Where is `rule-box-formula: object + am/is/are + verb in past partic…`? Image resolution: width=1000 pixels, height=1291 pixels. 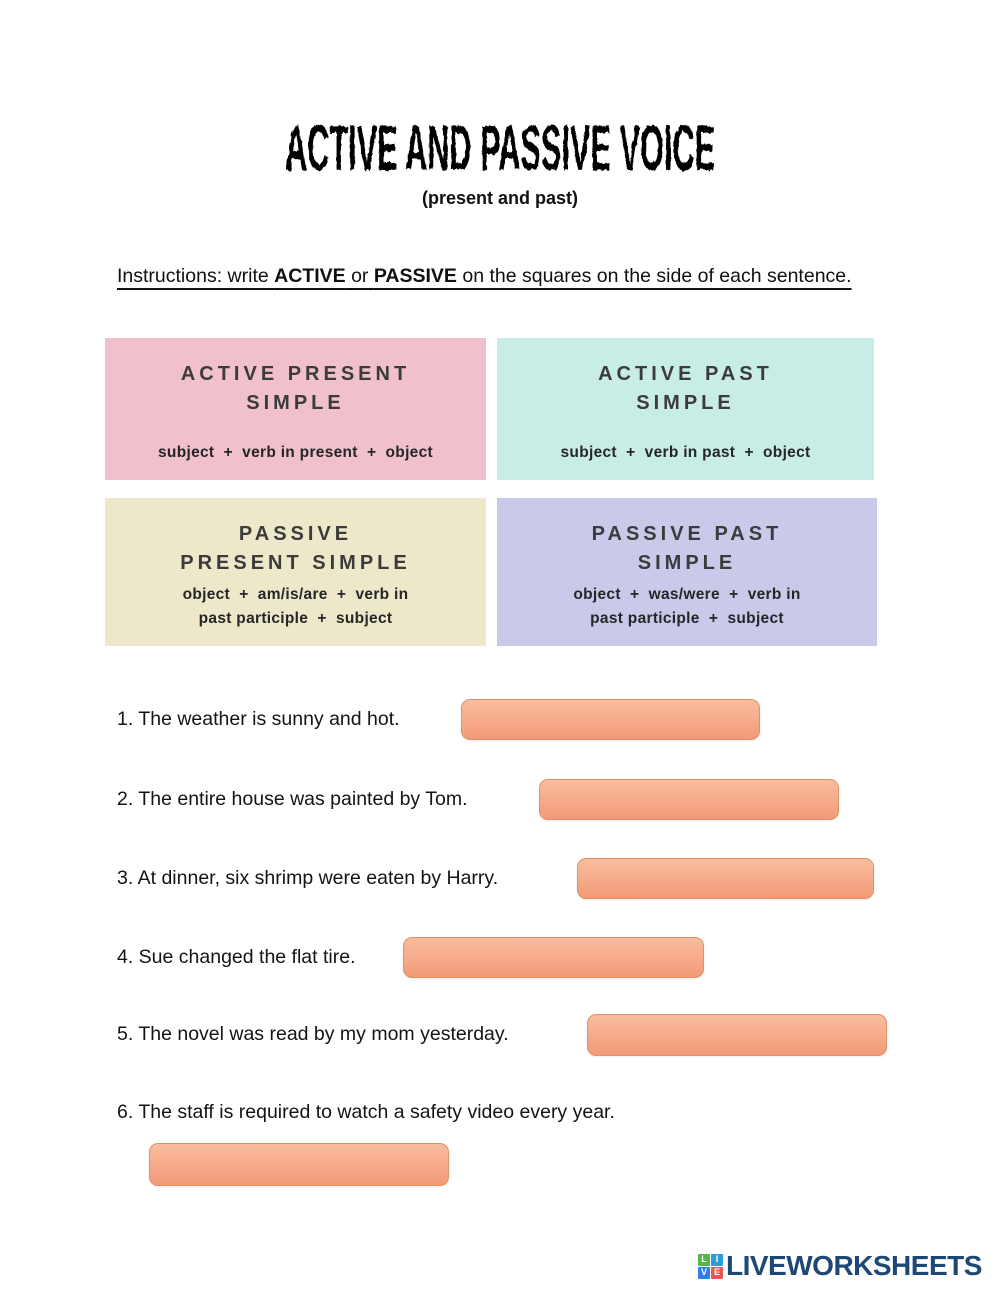 rule-box-formula: object + am/is/are + verb in past partic… is located at coordinates (295, 606).